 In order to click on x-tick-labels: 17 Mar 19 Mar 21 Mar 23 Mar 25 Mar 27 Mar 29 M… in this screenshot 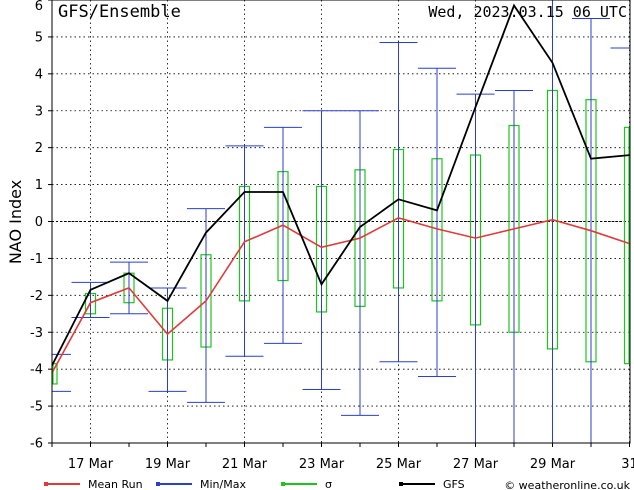, I will do `click(351, 464)`.